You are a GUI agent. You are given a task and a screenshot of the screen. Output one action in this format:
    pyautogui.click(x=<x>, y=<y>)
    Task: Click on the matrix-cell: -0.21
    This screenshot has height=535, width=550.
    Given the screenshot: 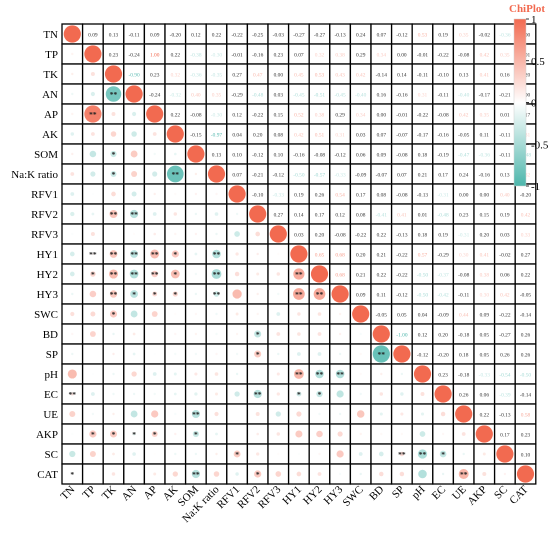 What is the action you would take?
    pyautogui.click(x=504, y=94)
    